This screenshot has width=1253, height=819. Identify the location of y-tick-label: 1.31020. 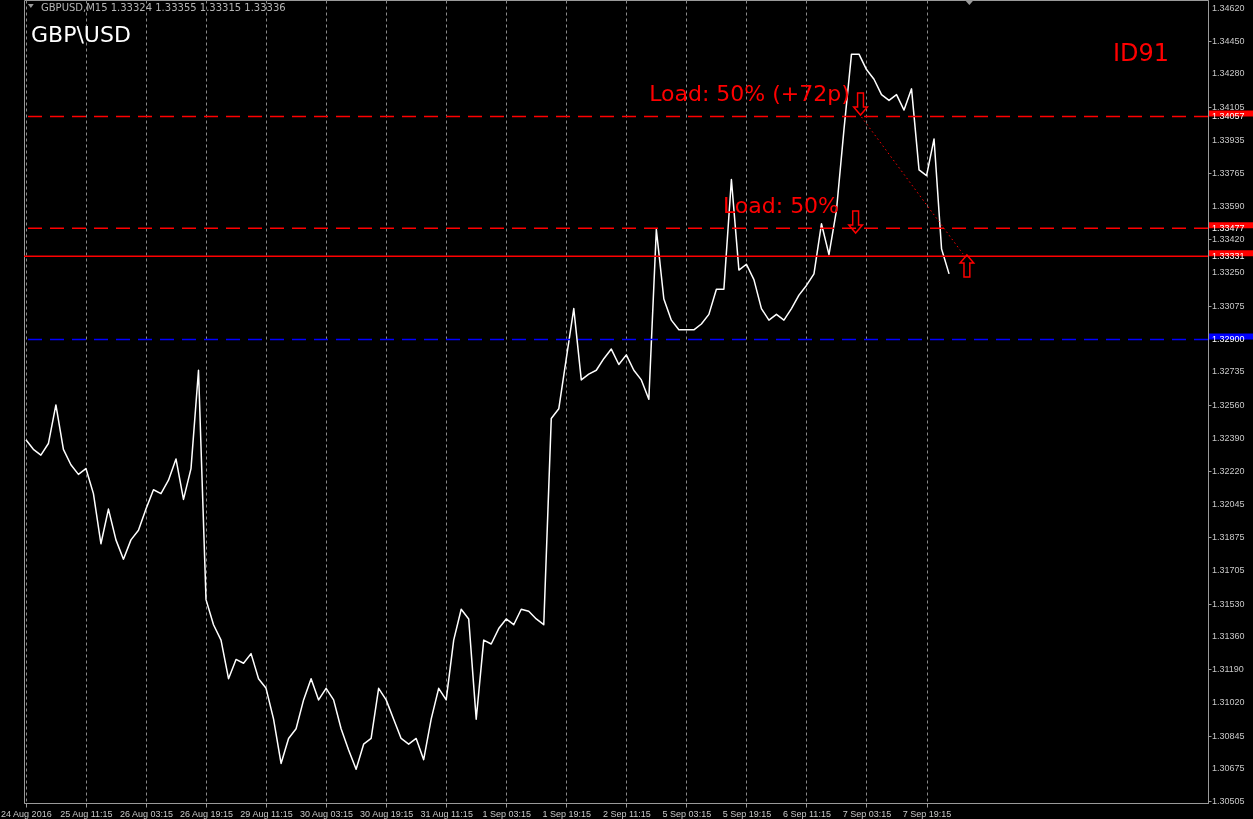
(1228, 701).